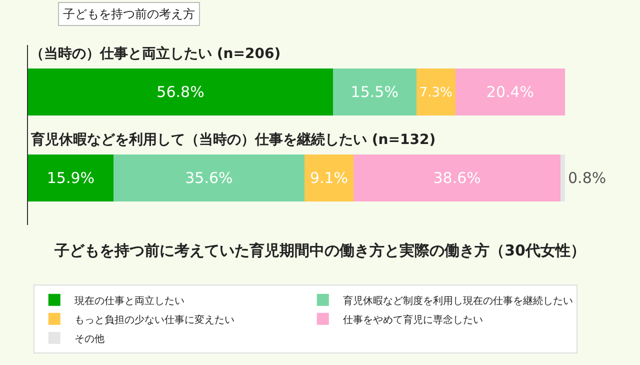  I want to click on data-label: 15.5%, so click(374, 92).